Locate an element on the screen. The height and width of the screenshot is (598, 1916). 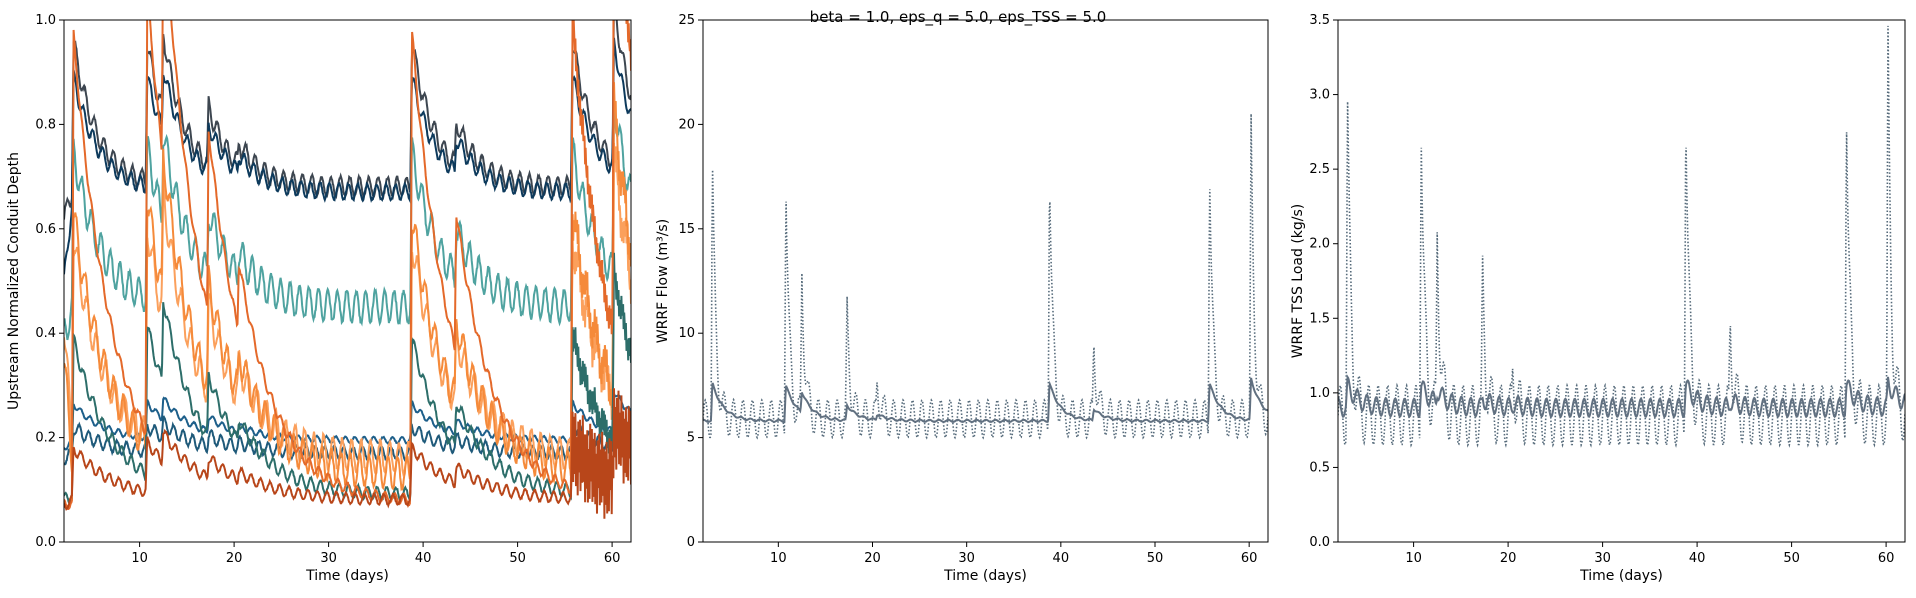
y-tick-label: 1.5 is located at coordinates (1319, 318).